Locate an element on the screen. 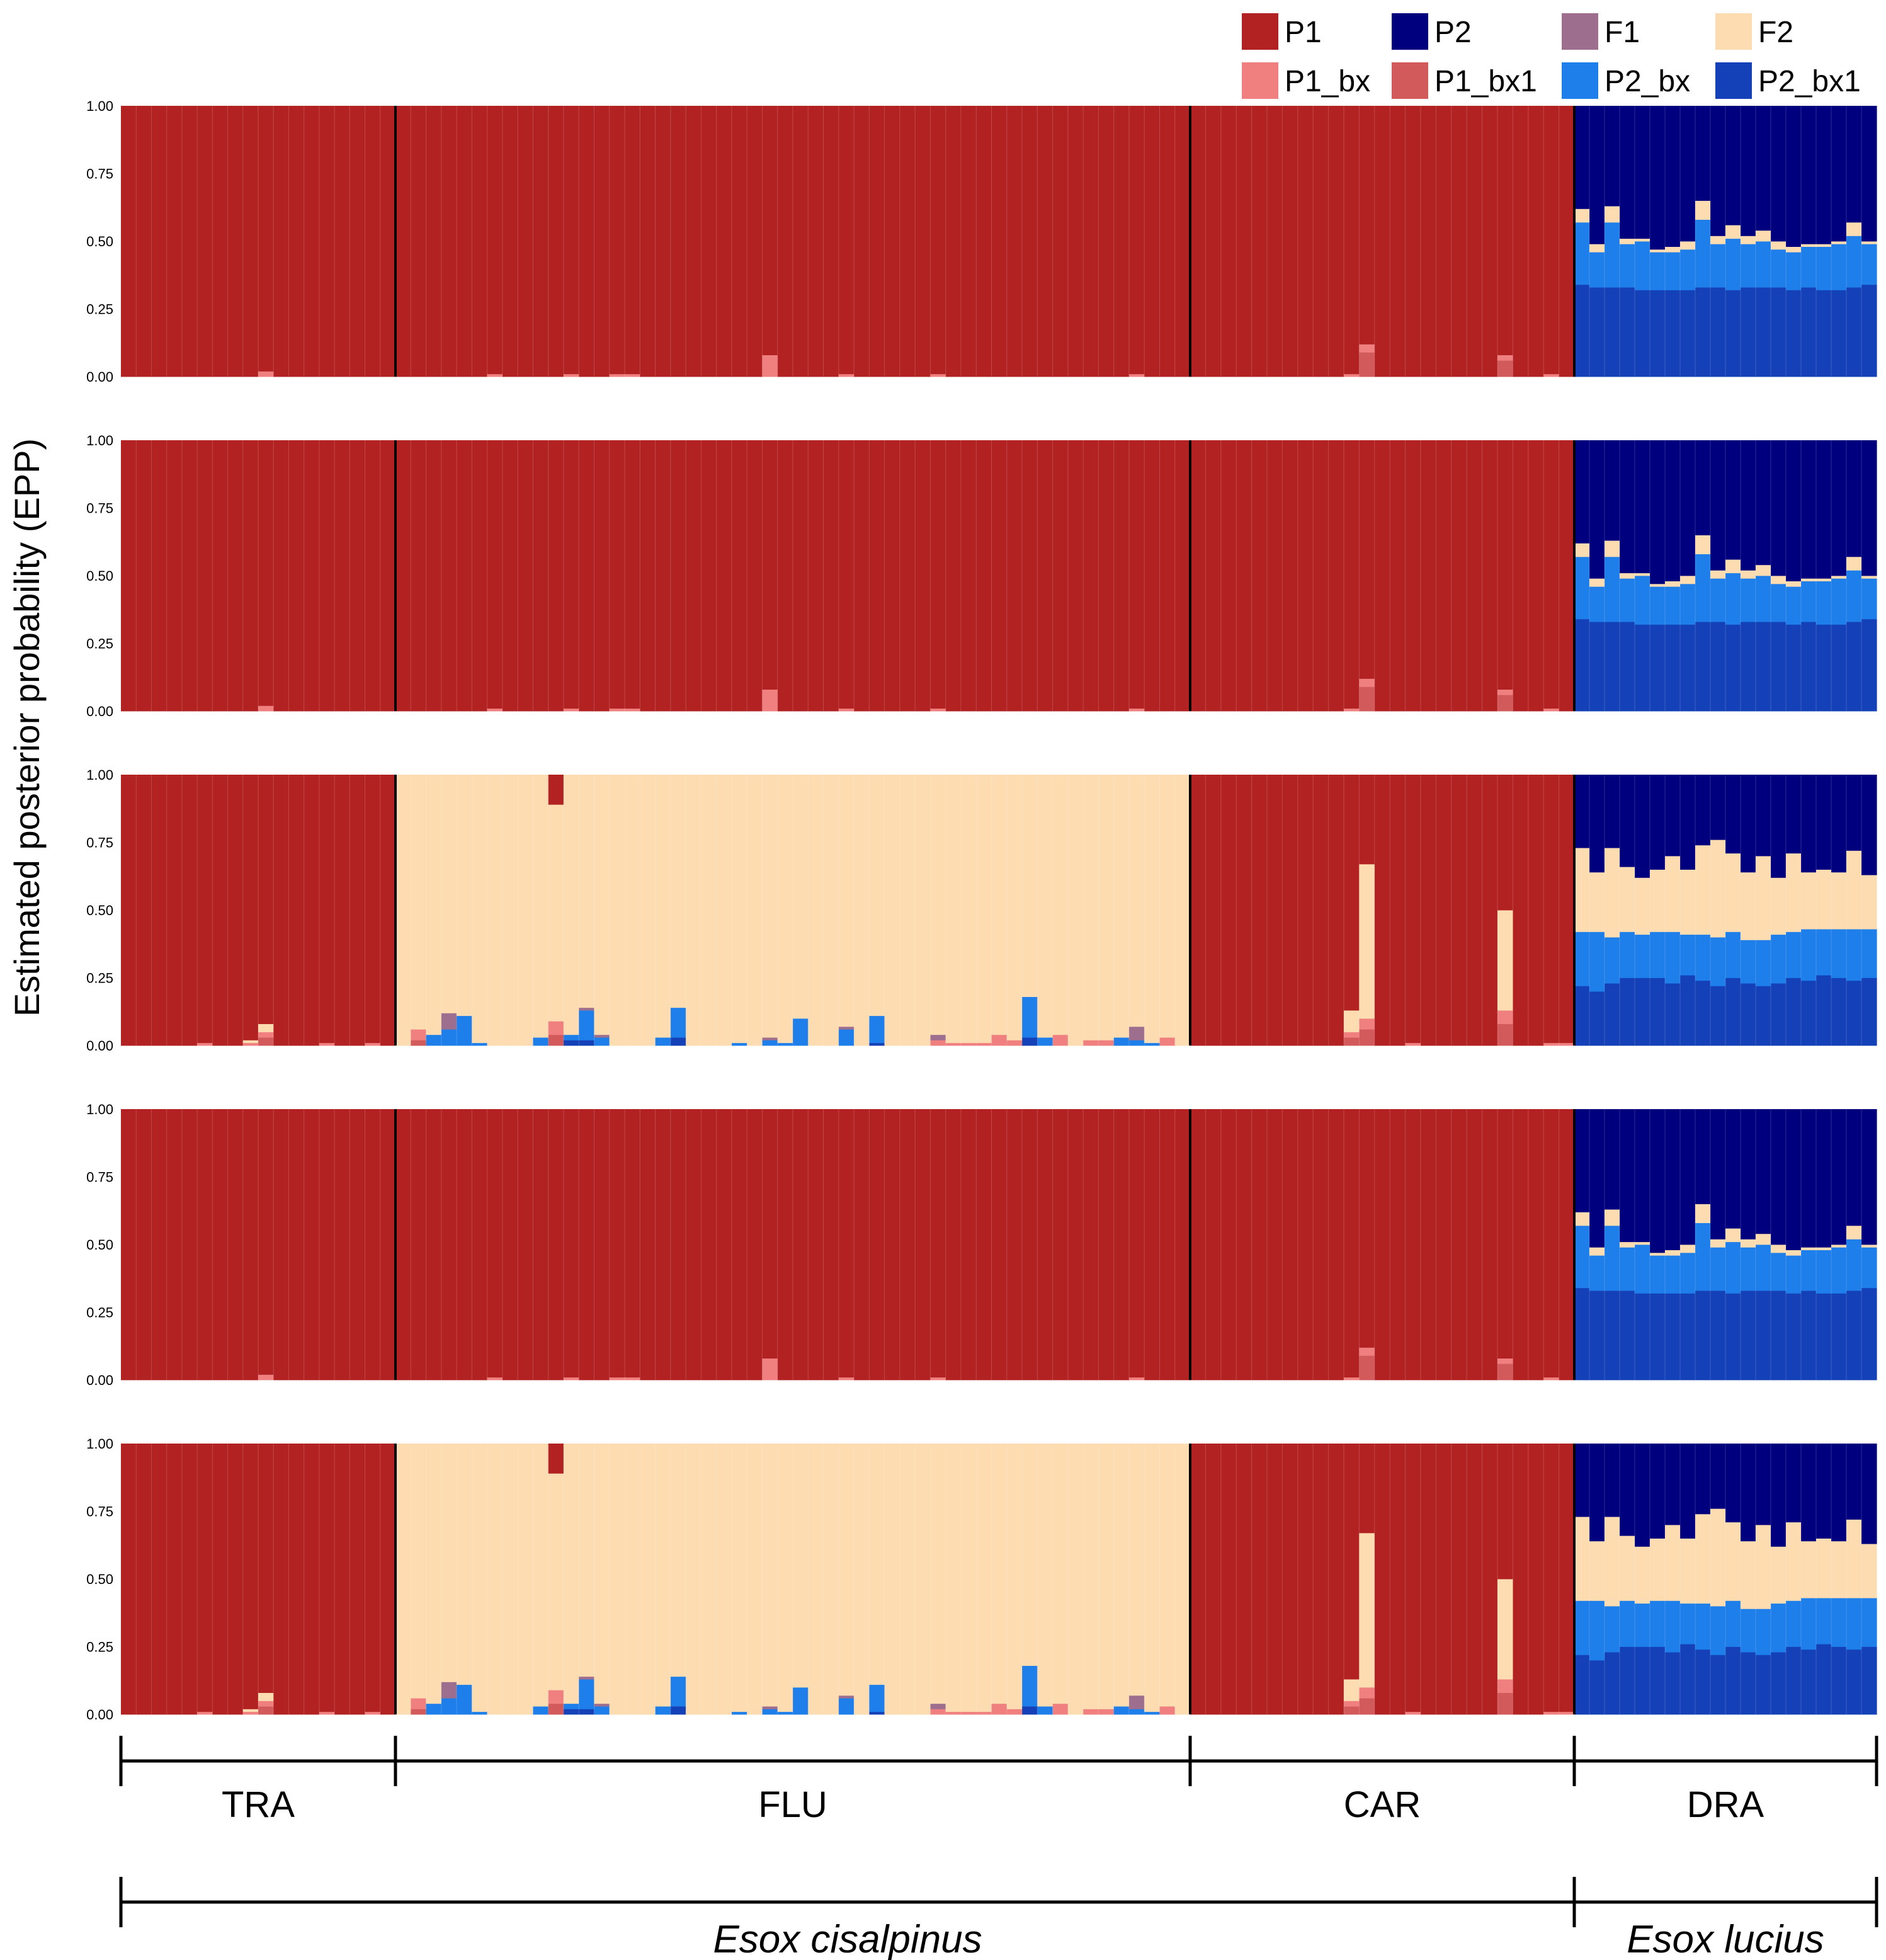 The width and height of the screenshot is (1886, 1960). bar-FLU-24-P1 is located at coordinates (755, 576).